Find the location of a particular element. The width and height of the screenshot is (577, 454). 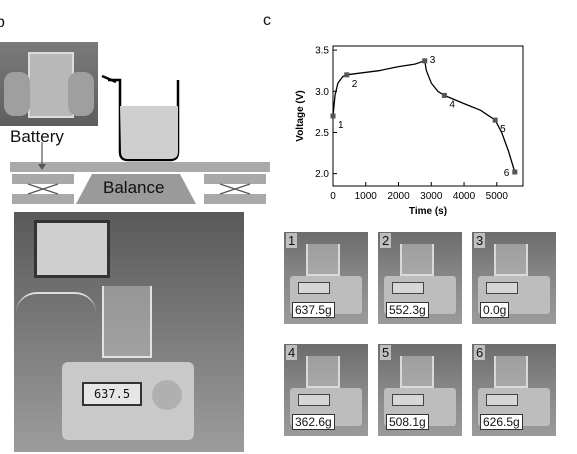

y-tick-label: 3.5 is located at coordinates (322, 51).